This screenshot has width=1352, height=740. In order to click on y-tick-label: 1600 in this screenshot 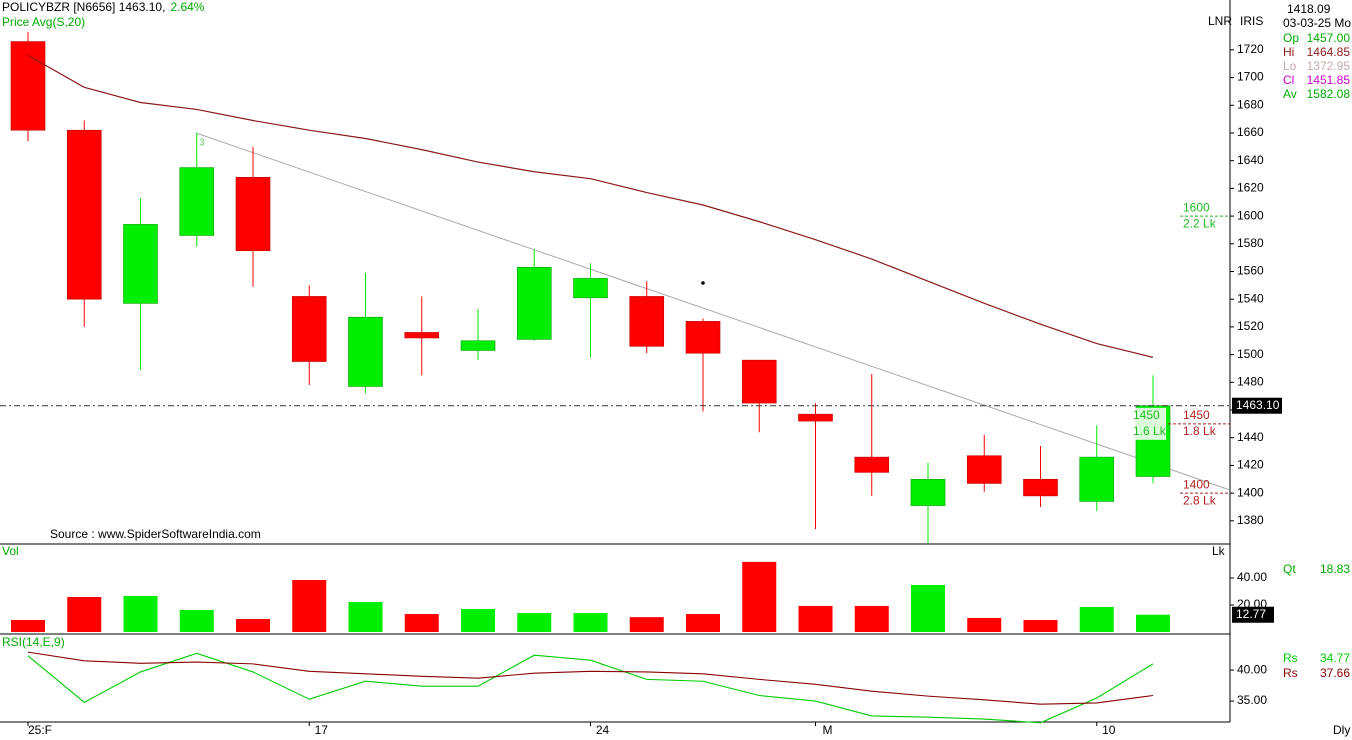, I will do `click(1250, 215)`.